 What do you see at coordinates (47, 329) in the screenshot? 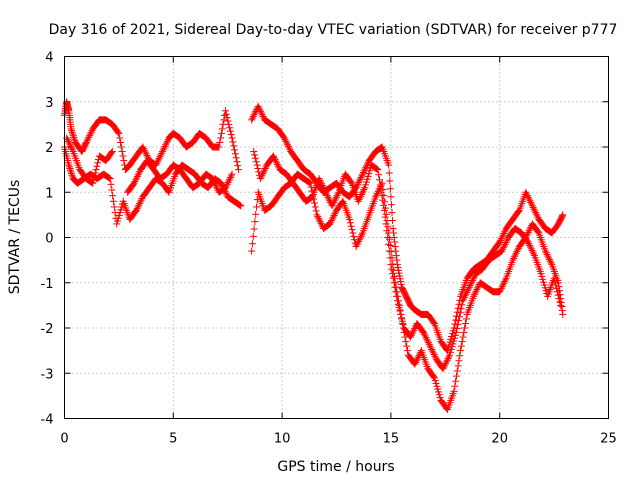
I see `y-tick-label: -2` at bounding box center [47, 329].